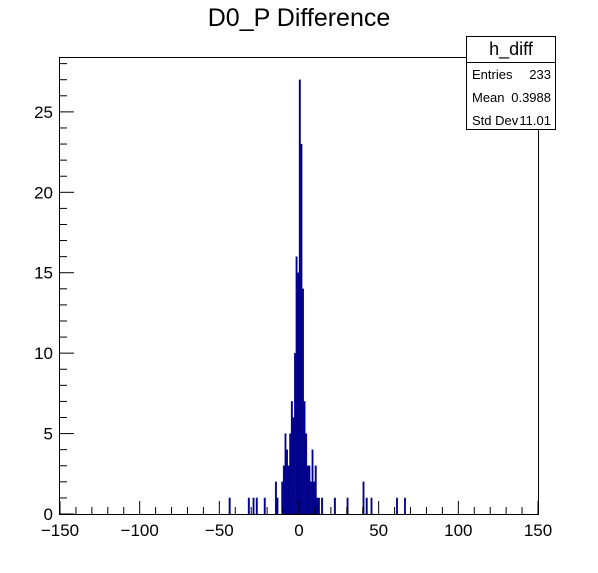 The height and width of the screenshot is (573, 598). What do you see at coordinates (43, 273) in the screenshot?
I see `y-tick-label: 15` at bounding box center [43, 273].